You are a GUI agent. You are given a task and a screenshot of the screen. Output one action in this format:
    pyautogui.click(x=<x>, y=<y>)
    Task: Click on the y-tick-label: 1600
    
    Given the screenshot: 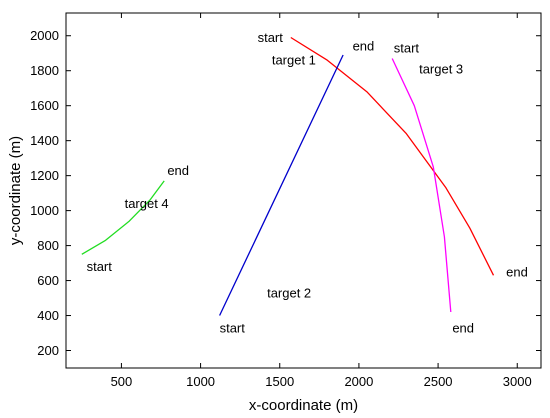 What is the action you would take?
    pyautogui.click(x=44, y=105)
    